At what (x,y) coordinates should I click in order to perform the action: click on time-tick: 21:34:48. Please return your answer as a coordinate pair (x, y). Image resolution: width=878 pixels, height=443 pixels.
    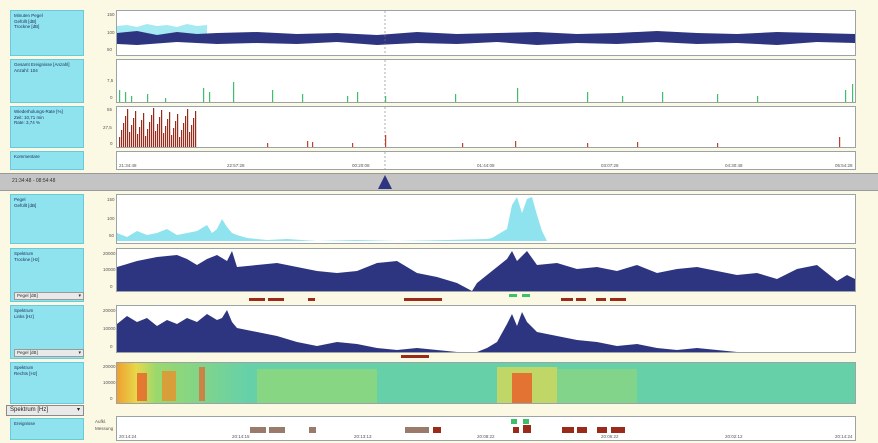
    Looking at the image, I should click on (128, 165).